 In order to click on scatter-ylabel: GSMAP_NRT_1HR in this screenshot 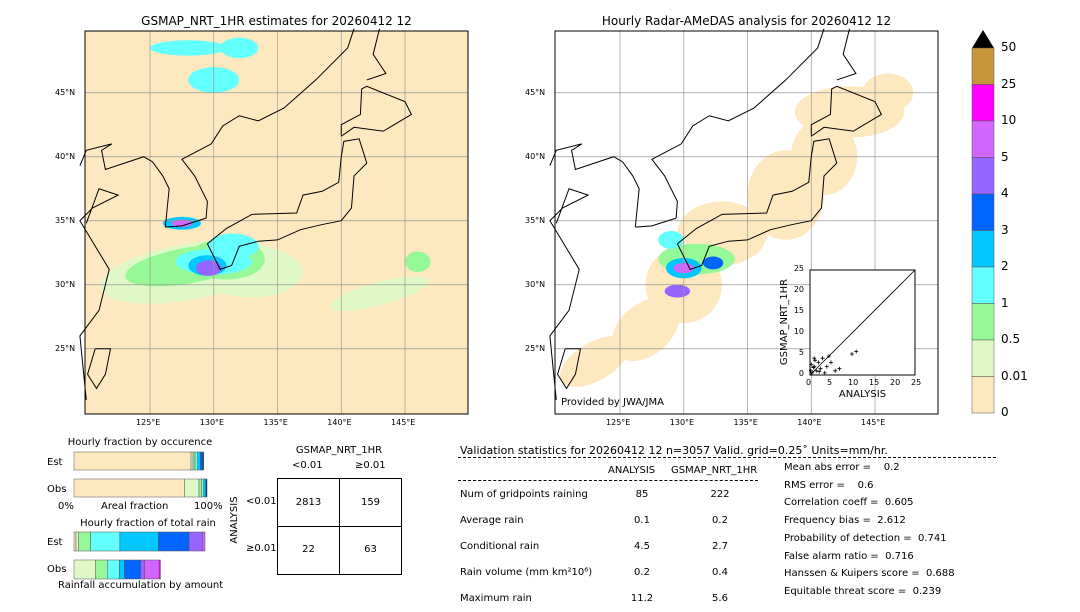, I will do `click(784, 322)`.